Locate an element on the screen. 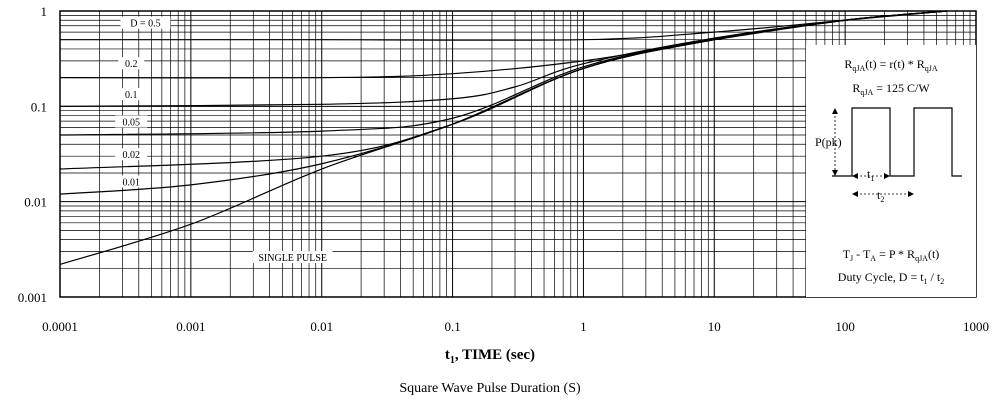 The height and width of the screenshot is (405, 996). series-label-layer: D = 0.5 0.2 0.1 0.05 0.02 0.01 SINGLE PULSE is located at coordinates (224, 140).